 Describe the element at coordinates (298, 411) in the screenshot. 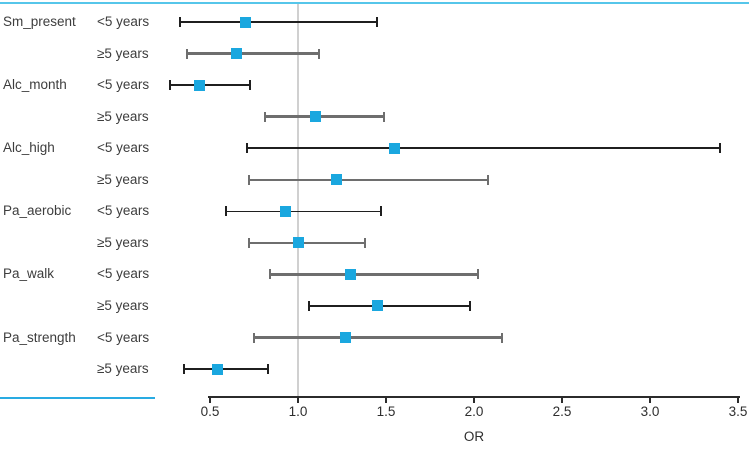

I see `x-tick-label: 1.0` at that location.